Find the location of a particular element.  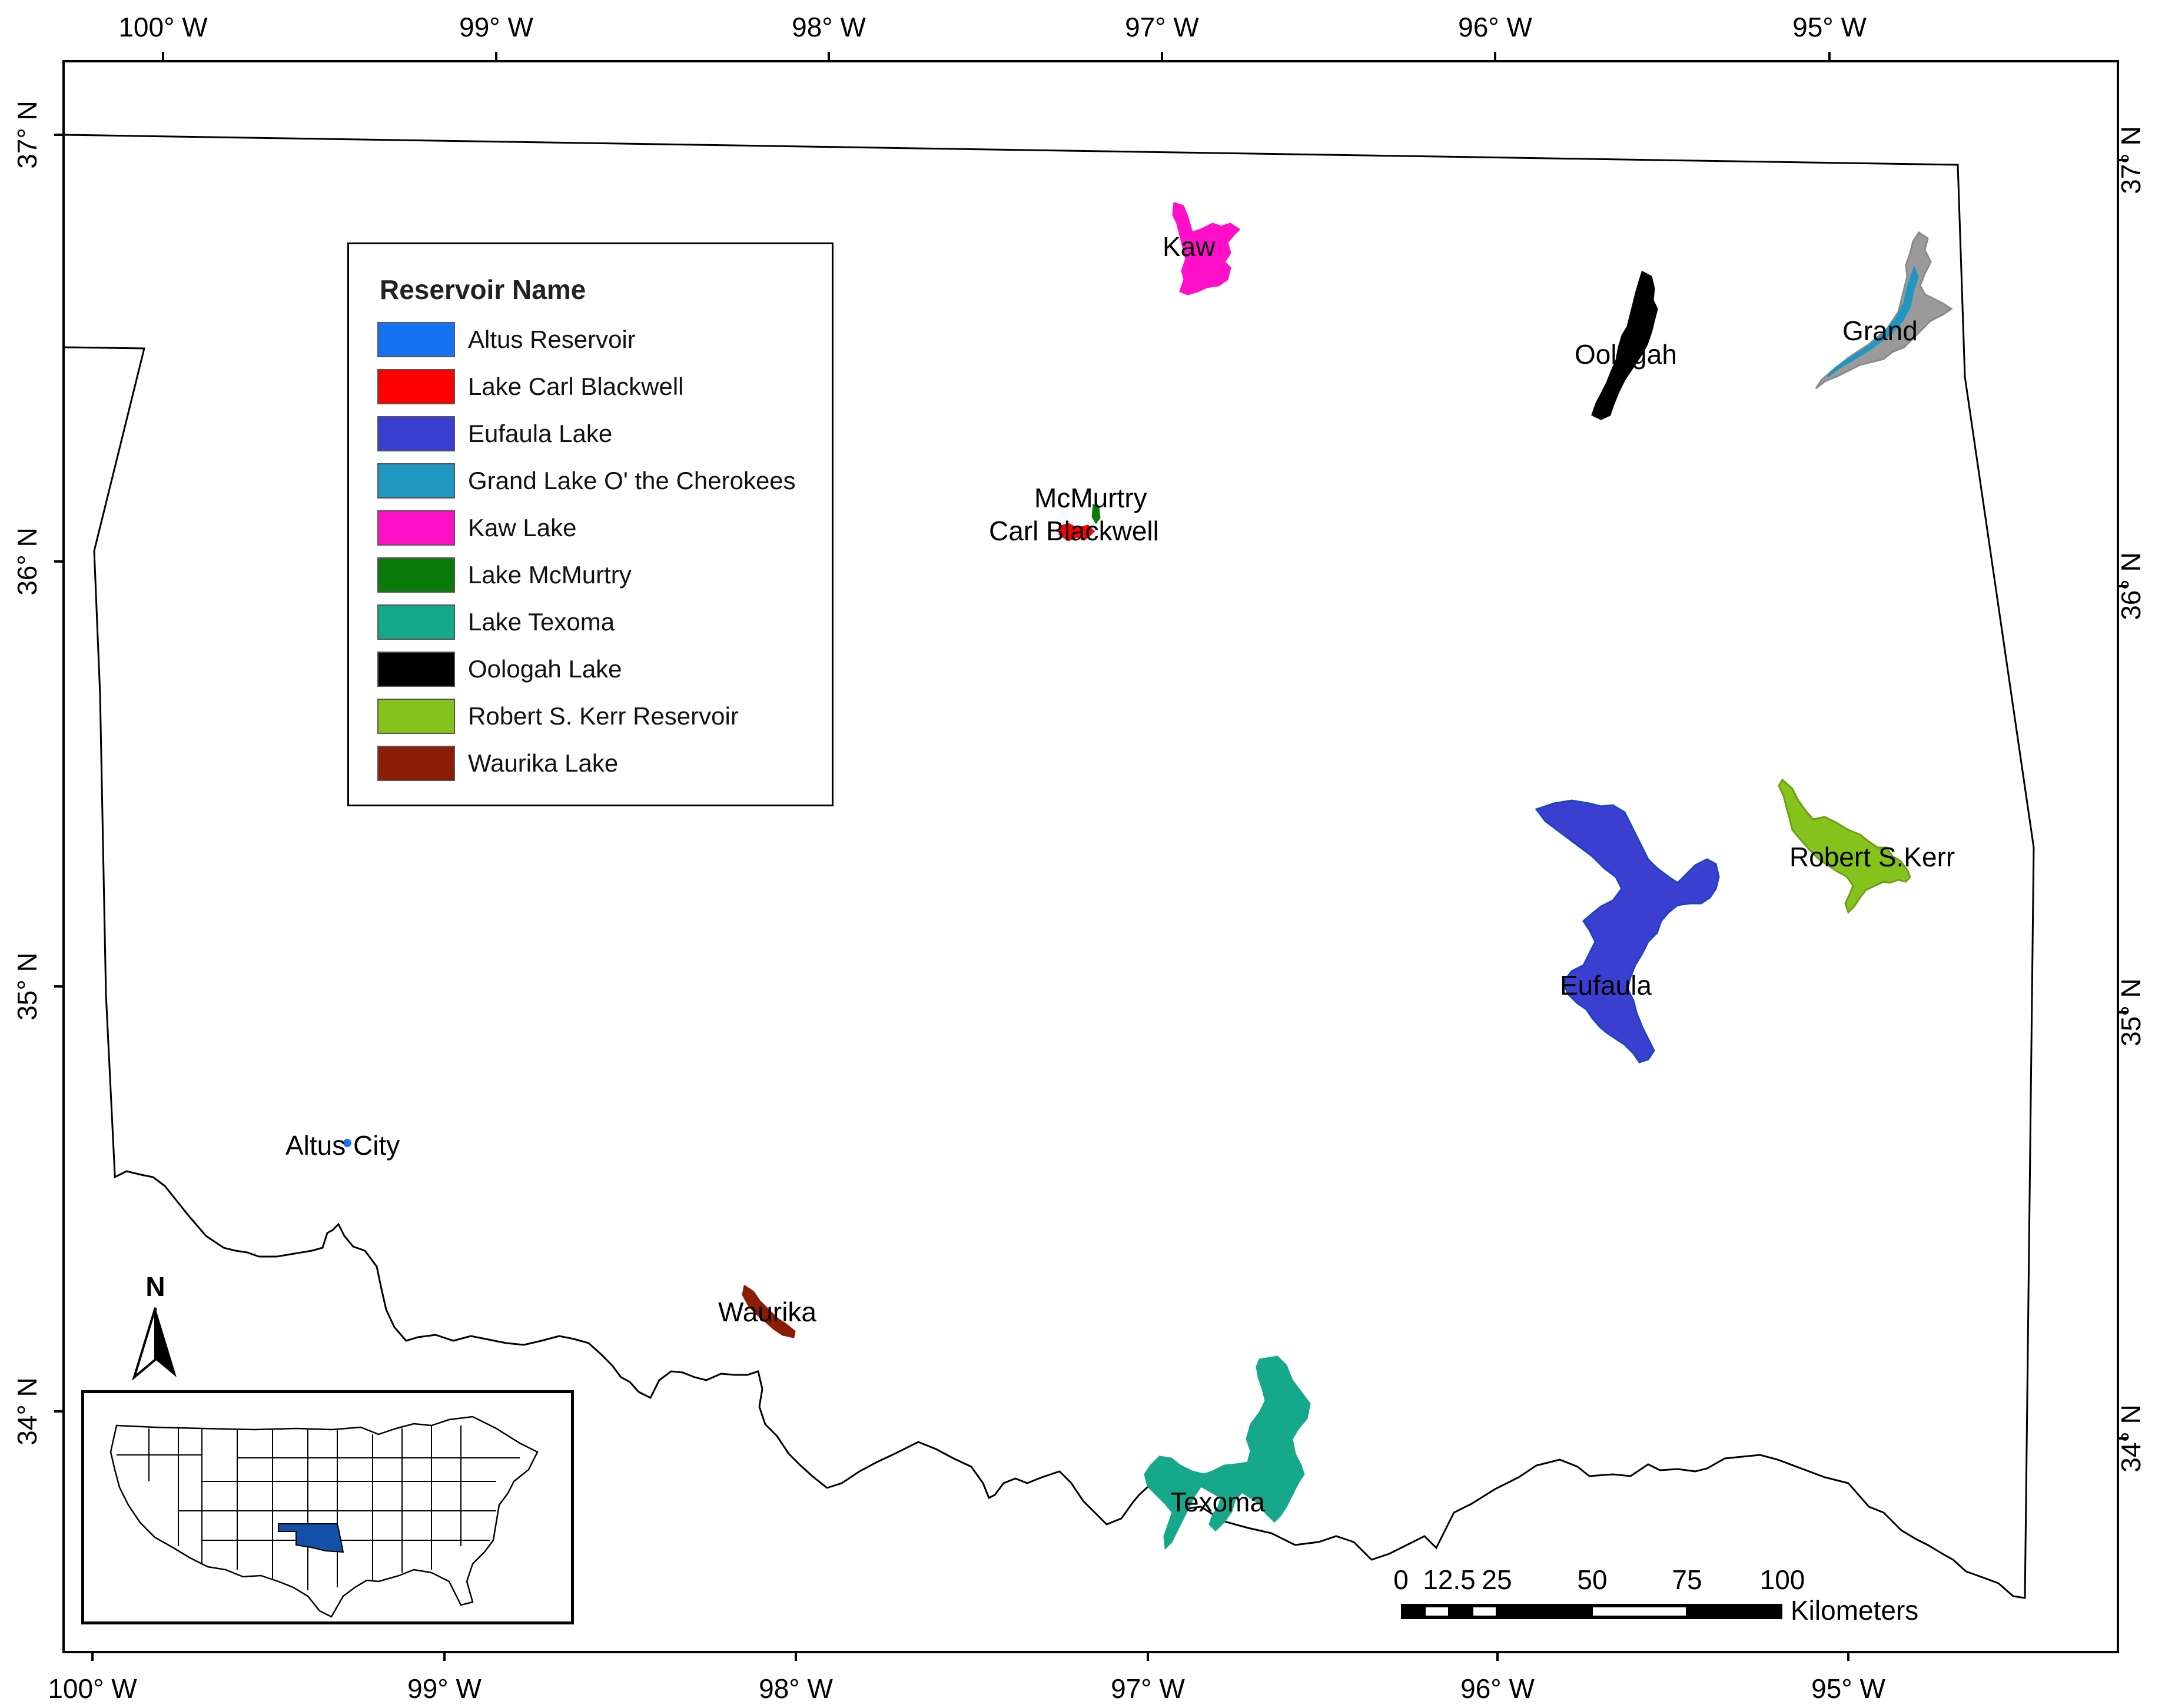

lon-label-bottom-100w: 100° W is located at coordinates (92, 1688).